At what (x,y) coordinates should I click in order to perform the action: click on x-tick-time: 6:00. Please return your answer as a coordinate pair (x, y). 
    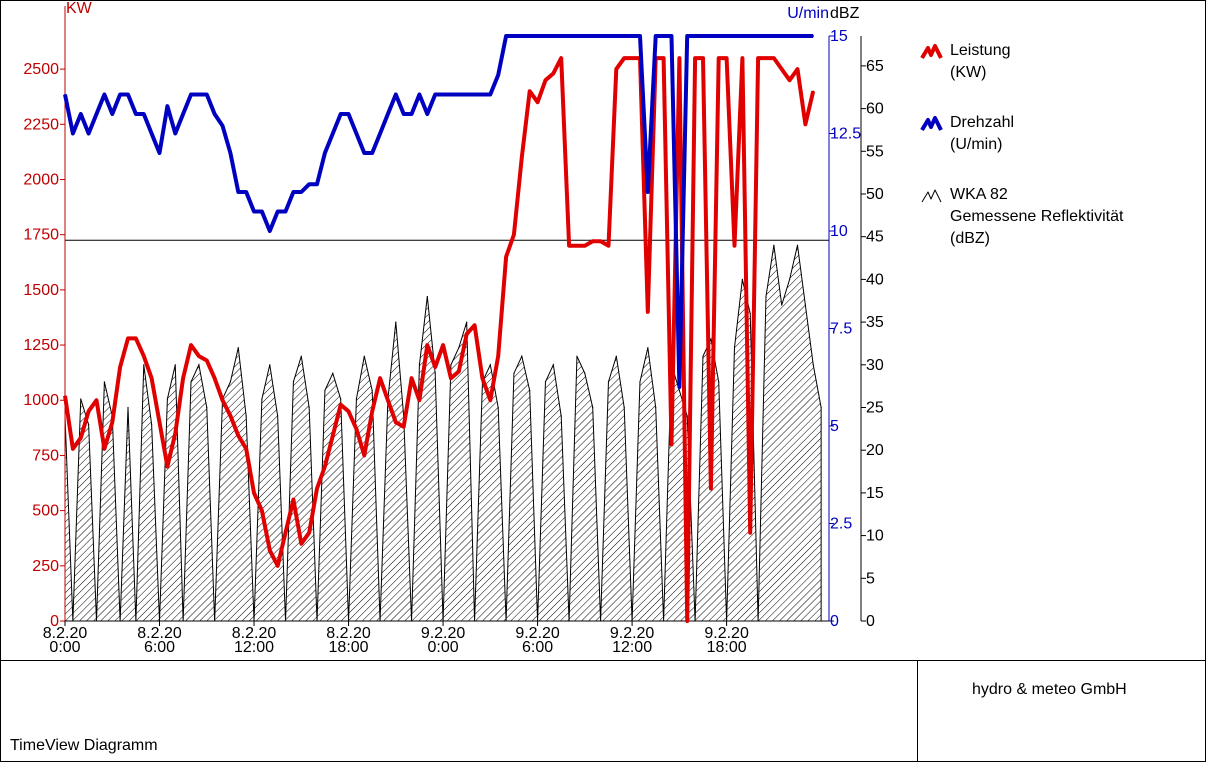
    Looking at the image, I should click on (537, 647).